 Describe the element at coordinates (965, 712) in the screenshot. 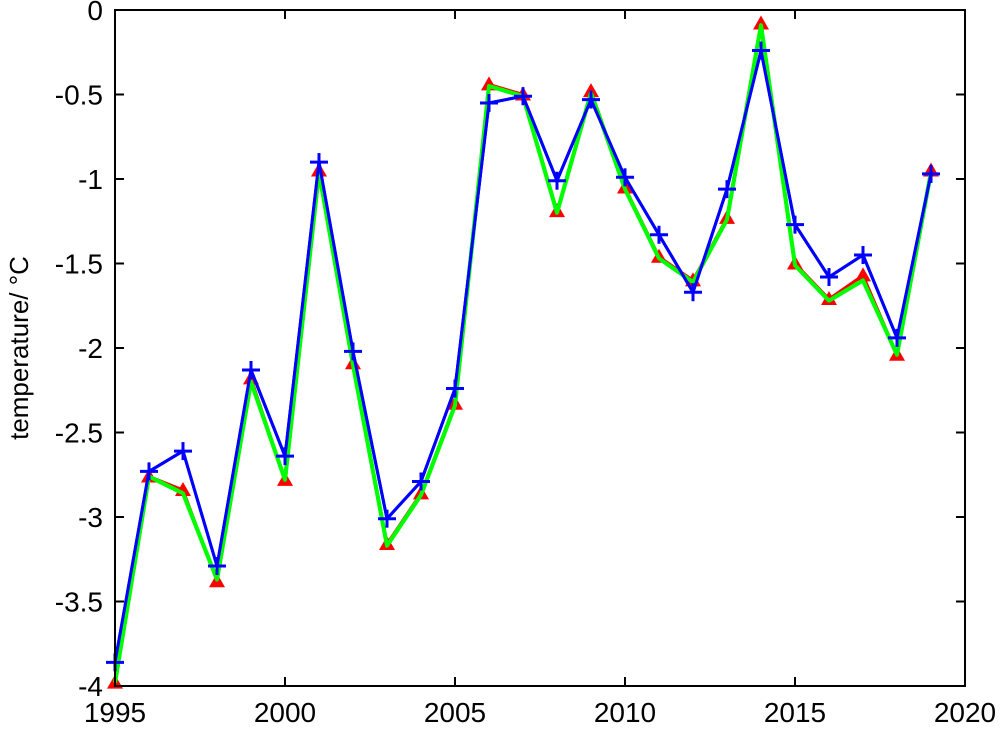

I see `x-tick-label: 2020` at that location.